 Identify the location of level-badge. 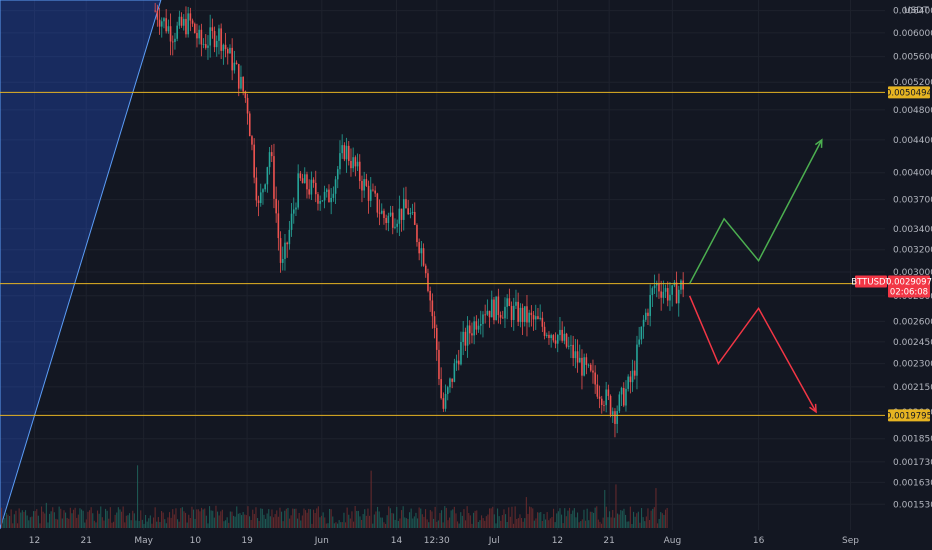
(909, 415).